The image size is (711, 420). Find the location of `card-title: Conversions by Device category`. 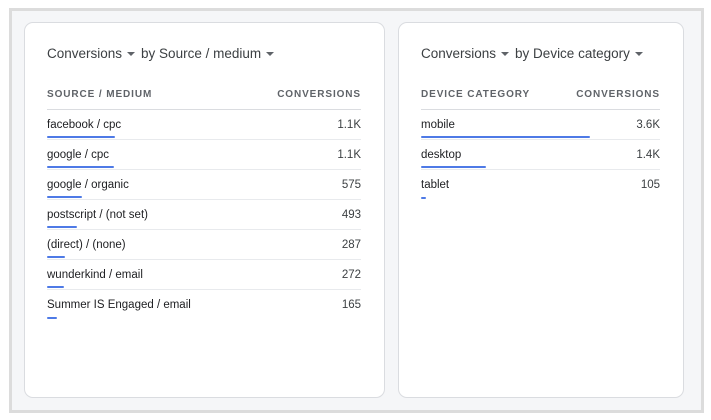

card-title: Conversions by Device category is located at coordinates (532, 53).